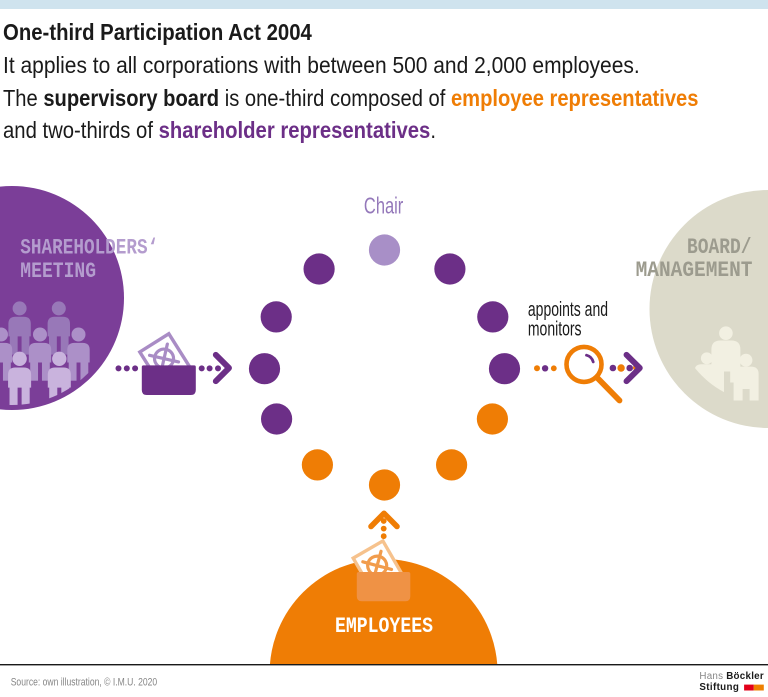  What do you see at coordinates (719, 247) in the screenshot?
I see `svg-text: BOARD/` at bounding box center [719, 247].